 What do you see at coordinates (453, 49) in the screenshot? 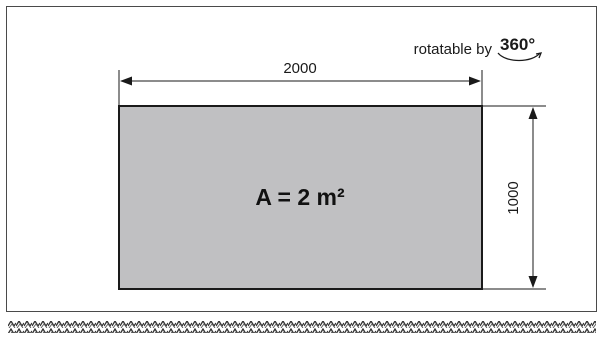
I see `rotation-label: rotatable by` at bounding box center [453, 49].